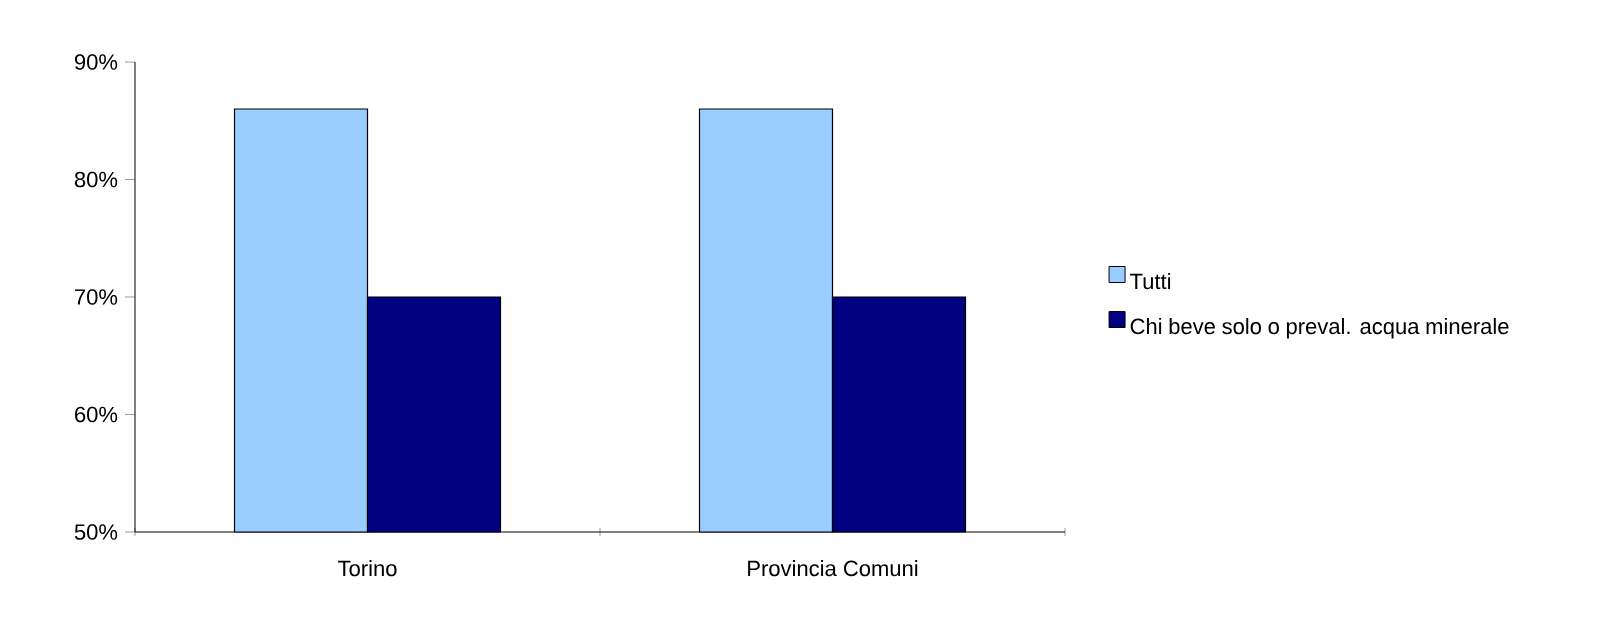 The height and width of the screenshot is (638, 1621). I want to click on legend-label: Chi beve solo o preval. acqua minerale, so click(1319, 328).